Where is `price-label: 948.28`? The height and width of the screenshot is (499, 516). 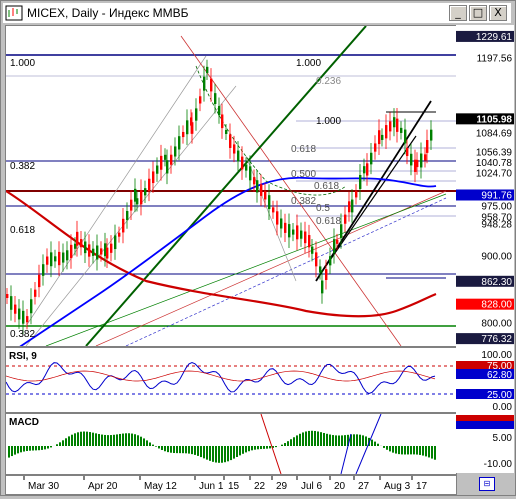
price-label: 948.28 is located at coordinates (496, 224).